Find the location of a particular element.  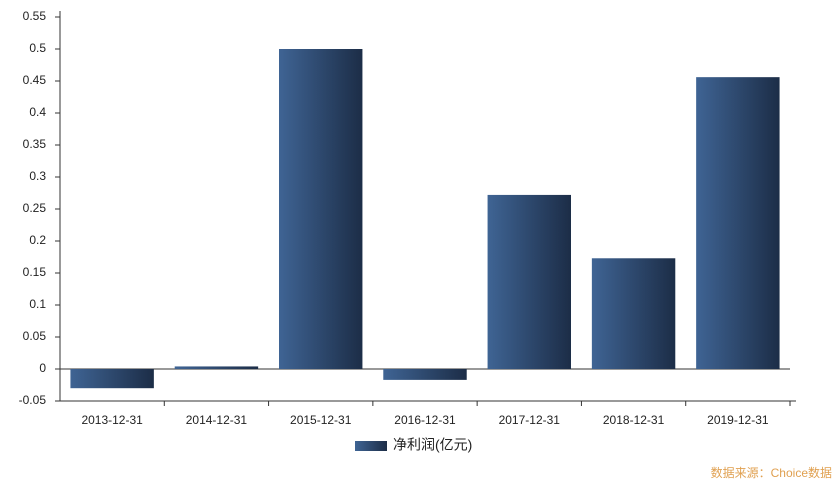

x-tick-label: 2016-12-31 is located at coordinates (425, 420).